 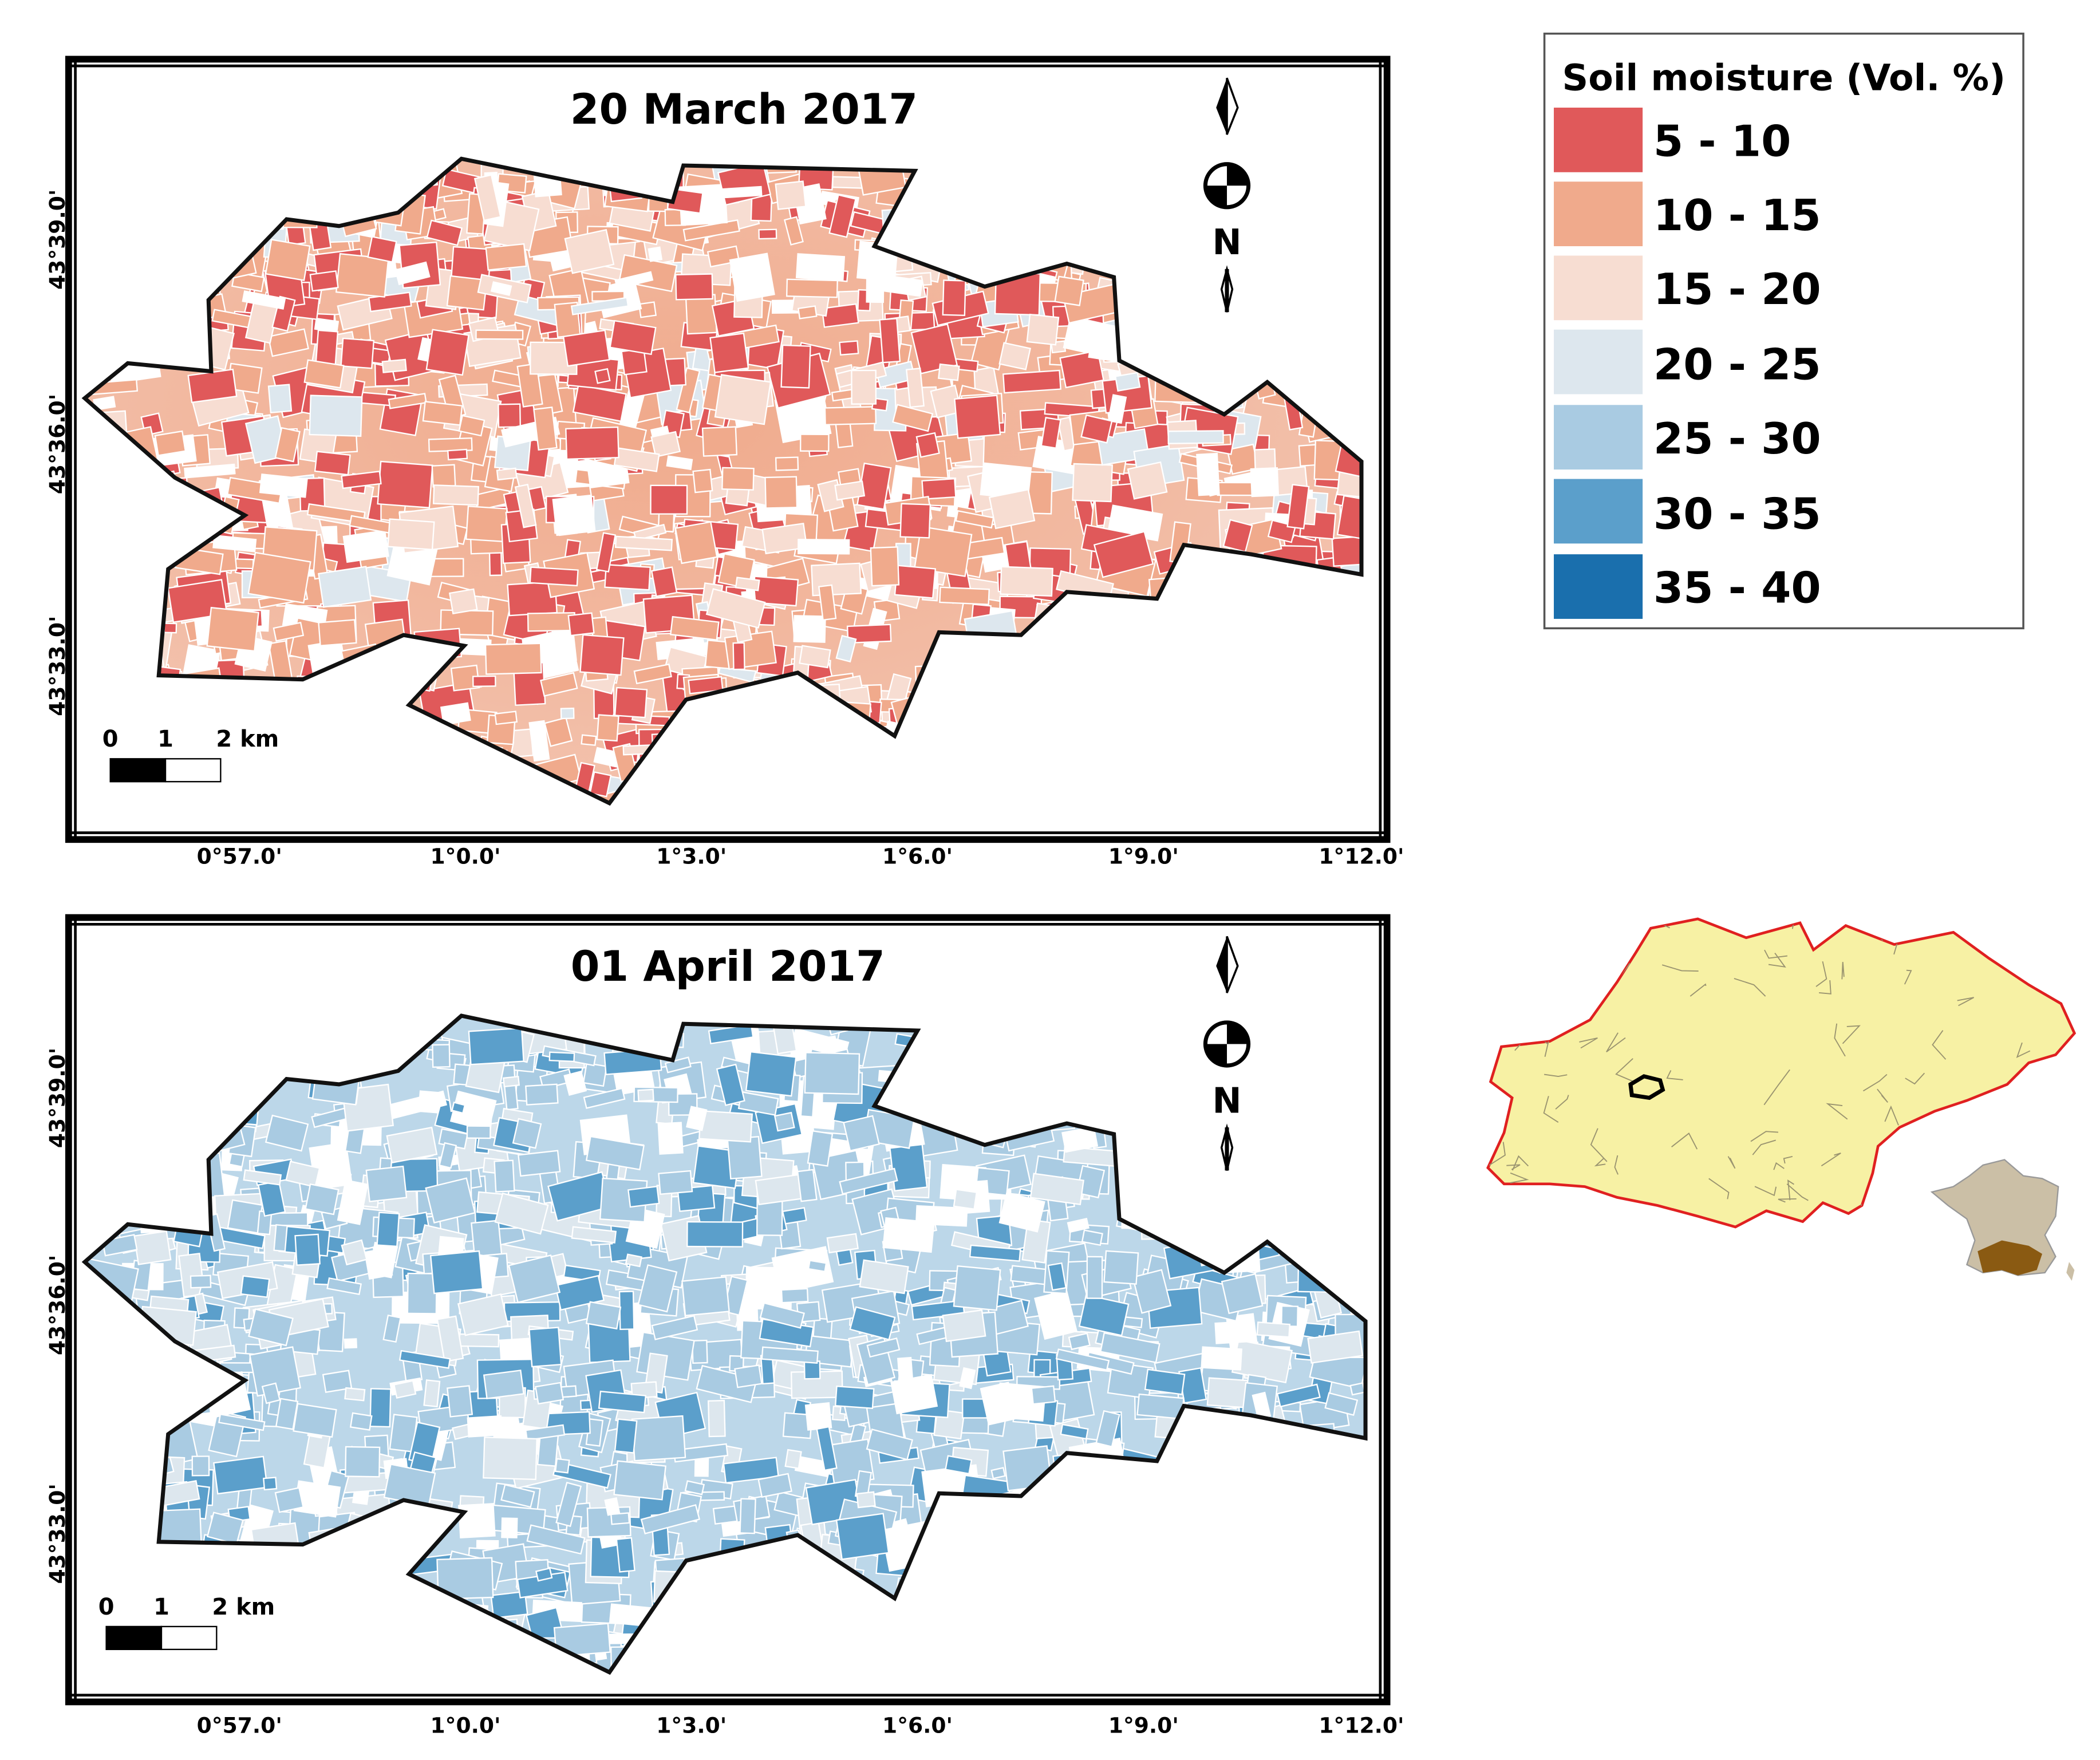 What do you see at coordinates (1598, 512) in the screenshot?
I see `legend-swatch` at bounding box center [1598, 512].